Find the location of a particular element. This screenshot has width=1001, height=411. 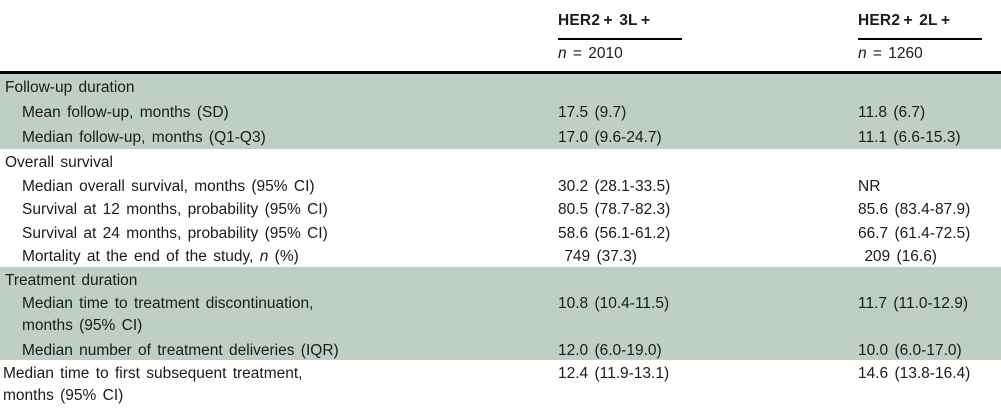

value-her2-2l: 66.7 (61.4-72.5) is located at coordinates (914, 233).